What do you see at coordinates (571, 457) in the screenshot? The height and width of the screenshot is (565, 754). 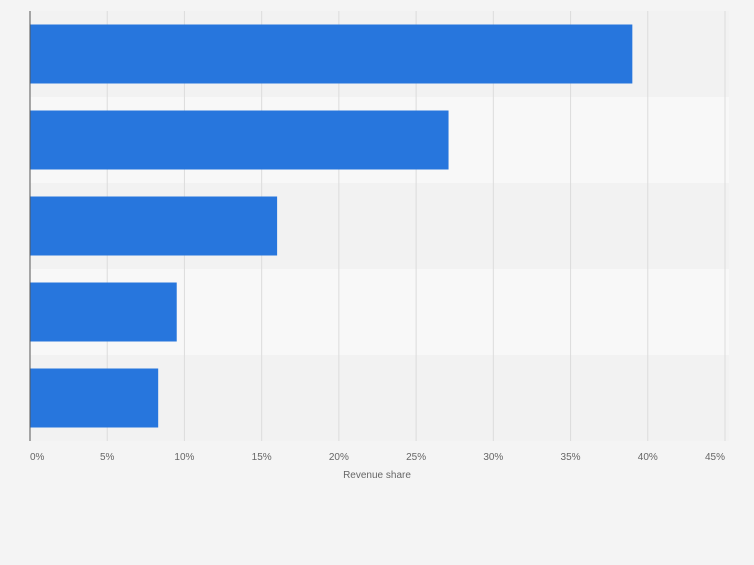 I see `x-tick-label: 35%` at bounding box center [571, 457].